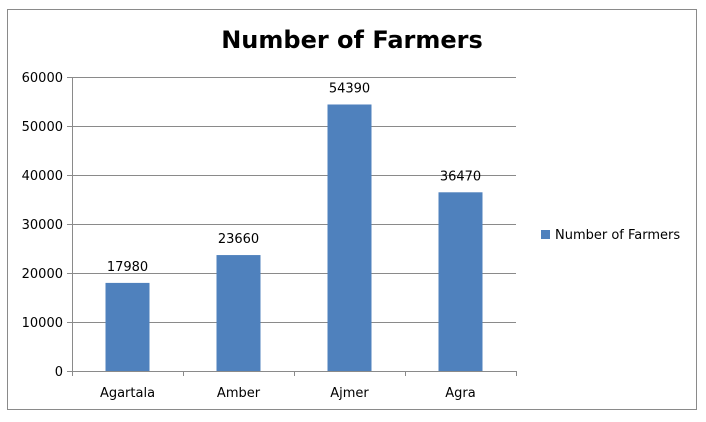 Image resolution: width=706 pixels, height=422 pixels. I want to click on data-label: 17980, so click(127, 267).